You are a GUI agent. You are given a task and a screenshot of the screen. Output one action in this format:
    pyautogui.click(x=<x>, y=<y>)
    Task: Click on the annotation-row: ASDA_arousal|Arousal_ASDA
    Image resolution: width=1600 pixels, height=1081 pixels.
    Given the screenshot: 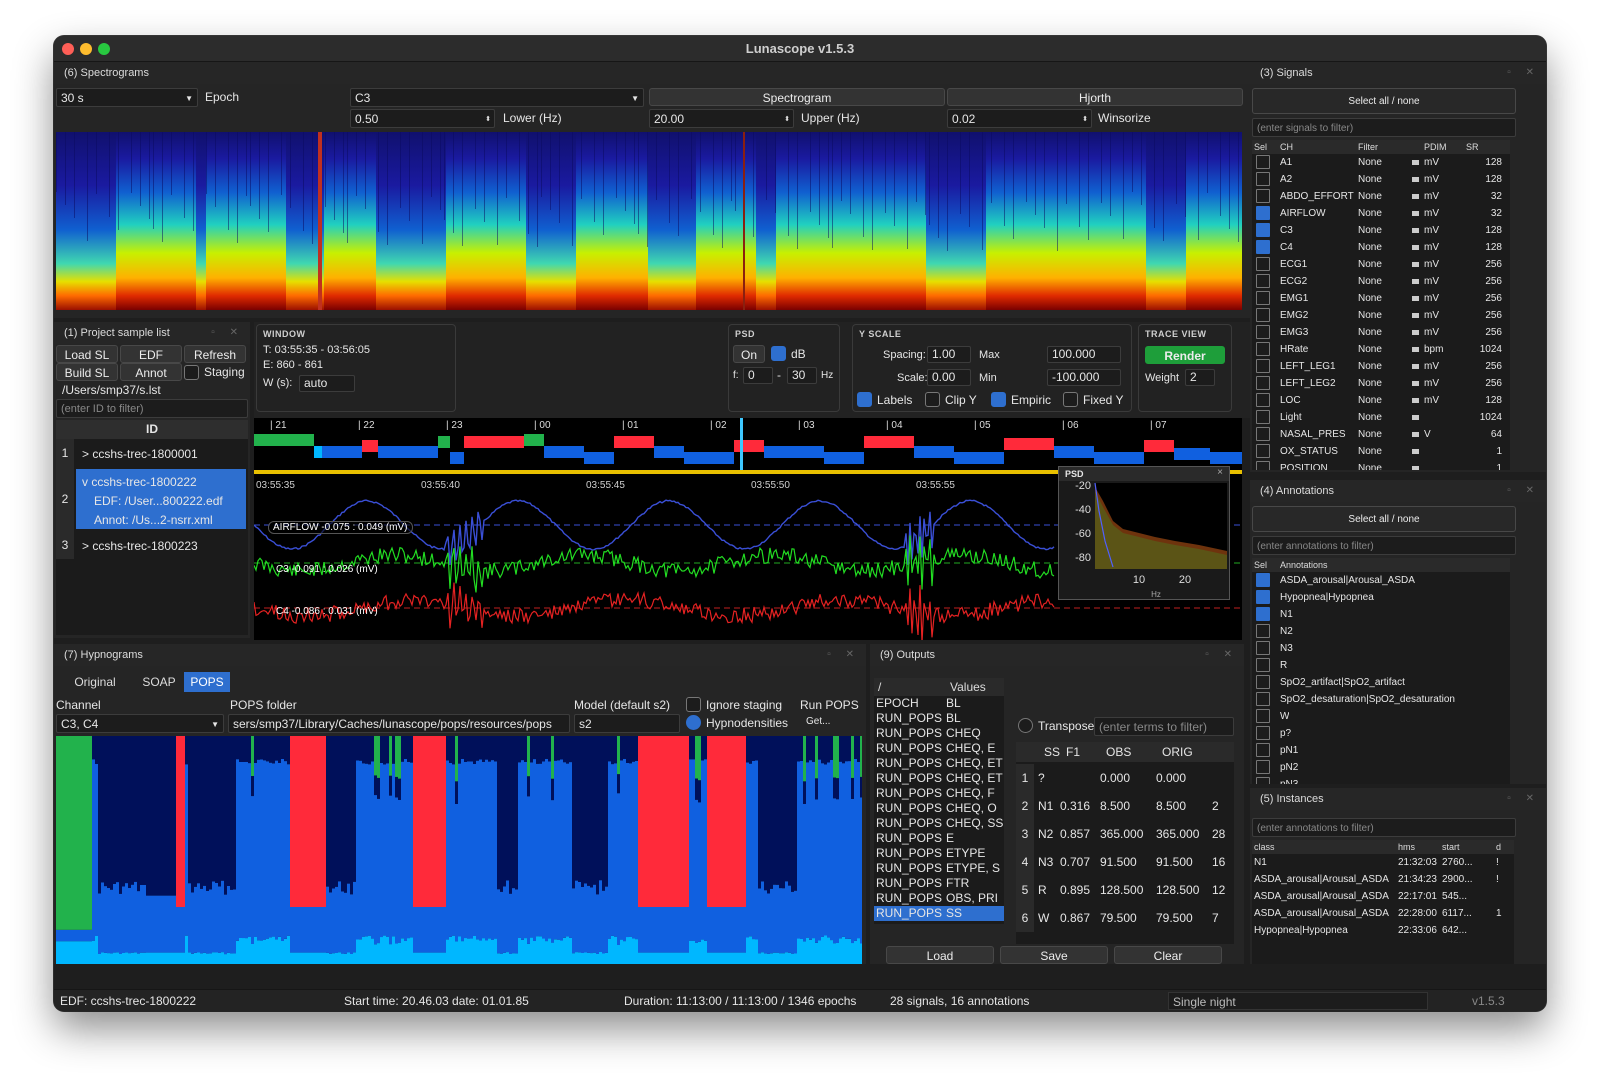 What is the action you would take?
    pyautogui.click(x=1381, y=580)
    